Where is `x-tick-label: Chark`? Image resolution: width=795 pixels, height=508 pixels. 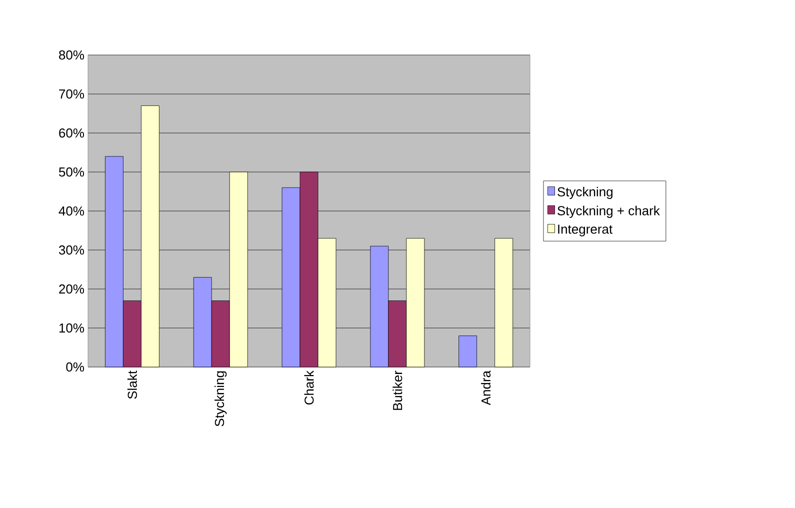
x-tick-label: Chark is located at coordinates (309, 387).